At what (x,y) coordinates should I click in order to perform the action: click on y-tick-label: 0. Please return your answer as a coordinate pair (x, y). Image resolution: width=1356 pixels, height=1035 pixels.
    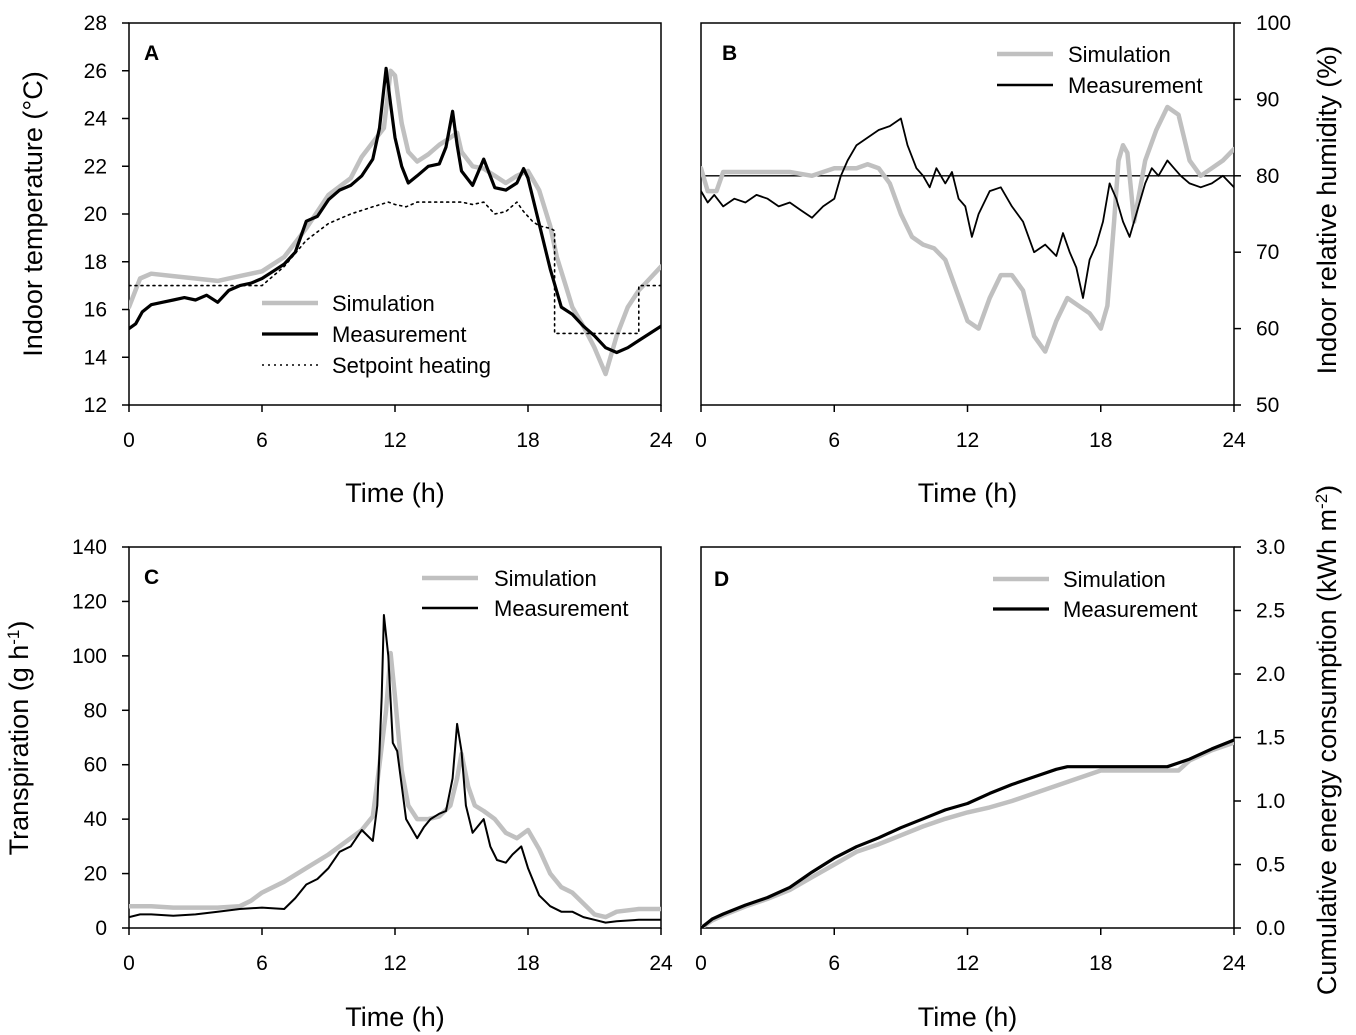
    Looking at the image, I should click on (101, 928).